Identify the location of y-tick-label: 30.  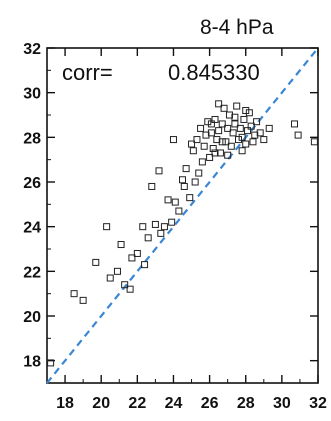
(32, 94).